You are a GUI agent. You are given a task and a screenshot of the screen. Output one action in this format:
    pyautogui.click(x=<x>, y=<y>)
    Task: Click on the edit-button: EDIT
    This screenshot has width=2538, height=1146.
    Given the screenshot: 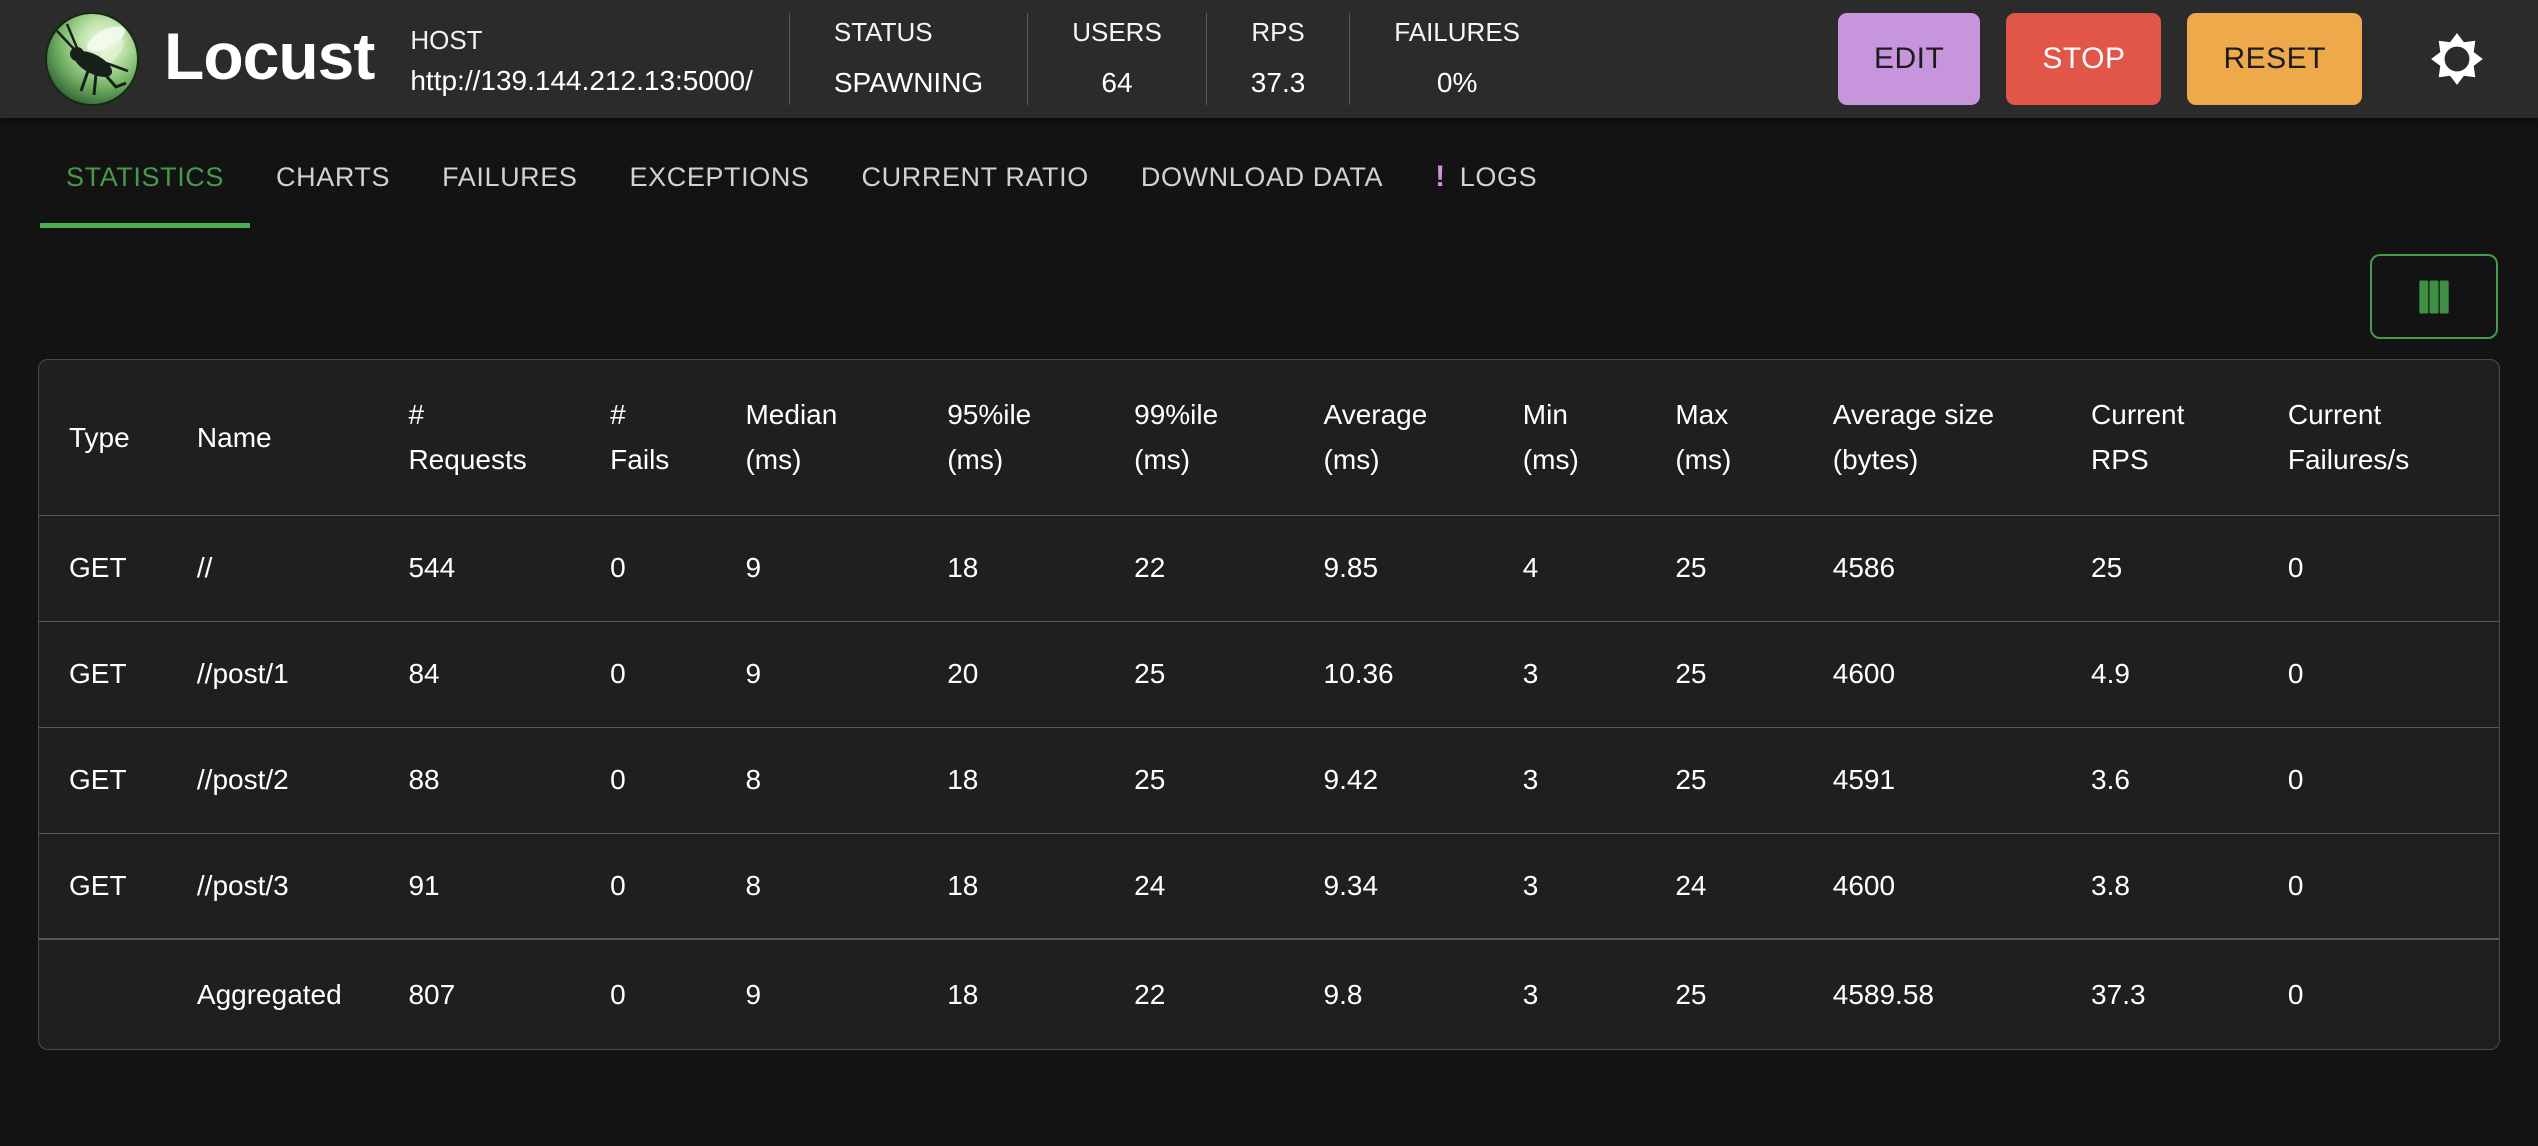 What is the action you would take?
    pyautogui.click(x=1909, y=59)
    